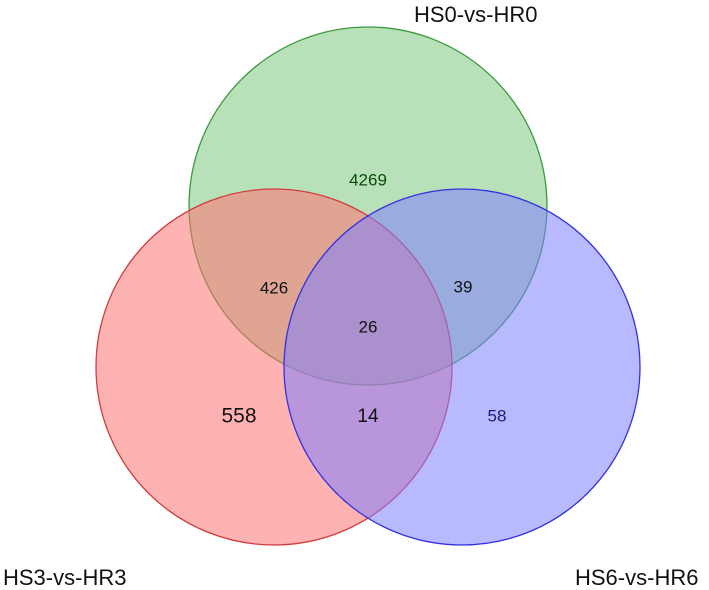 The height and width of the screenshot is (590, 709). What do you see at coordinates (463, 286) in the screenshot?
I see `count-top-right: 39` at bounding box center [463, 286].